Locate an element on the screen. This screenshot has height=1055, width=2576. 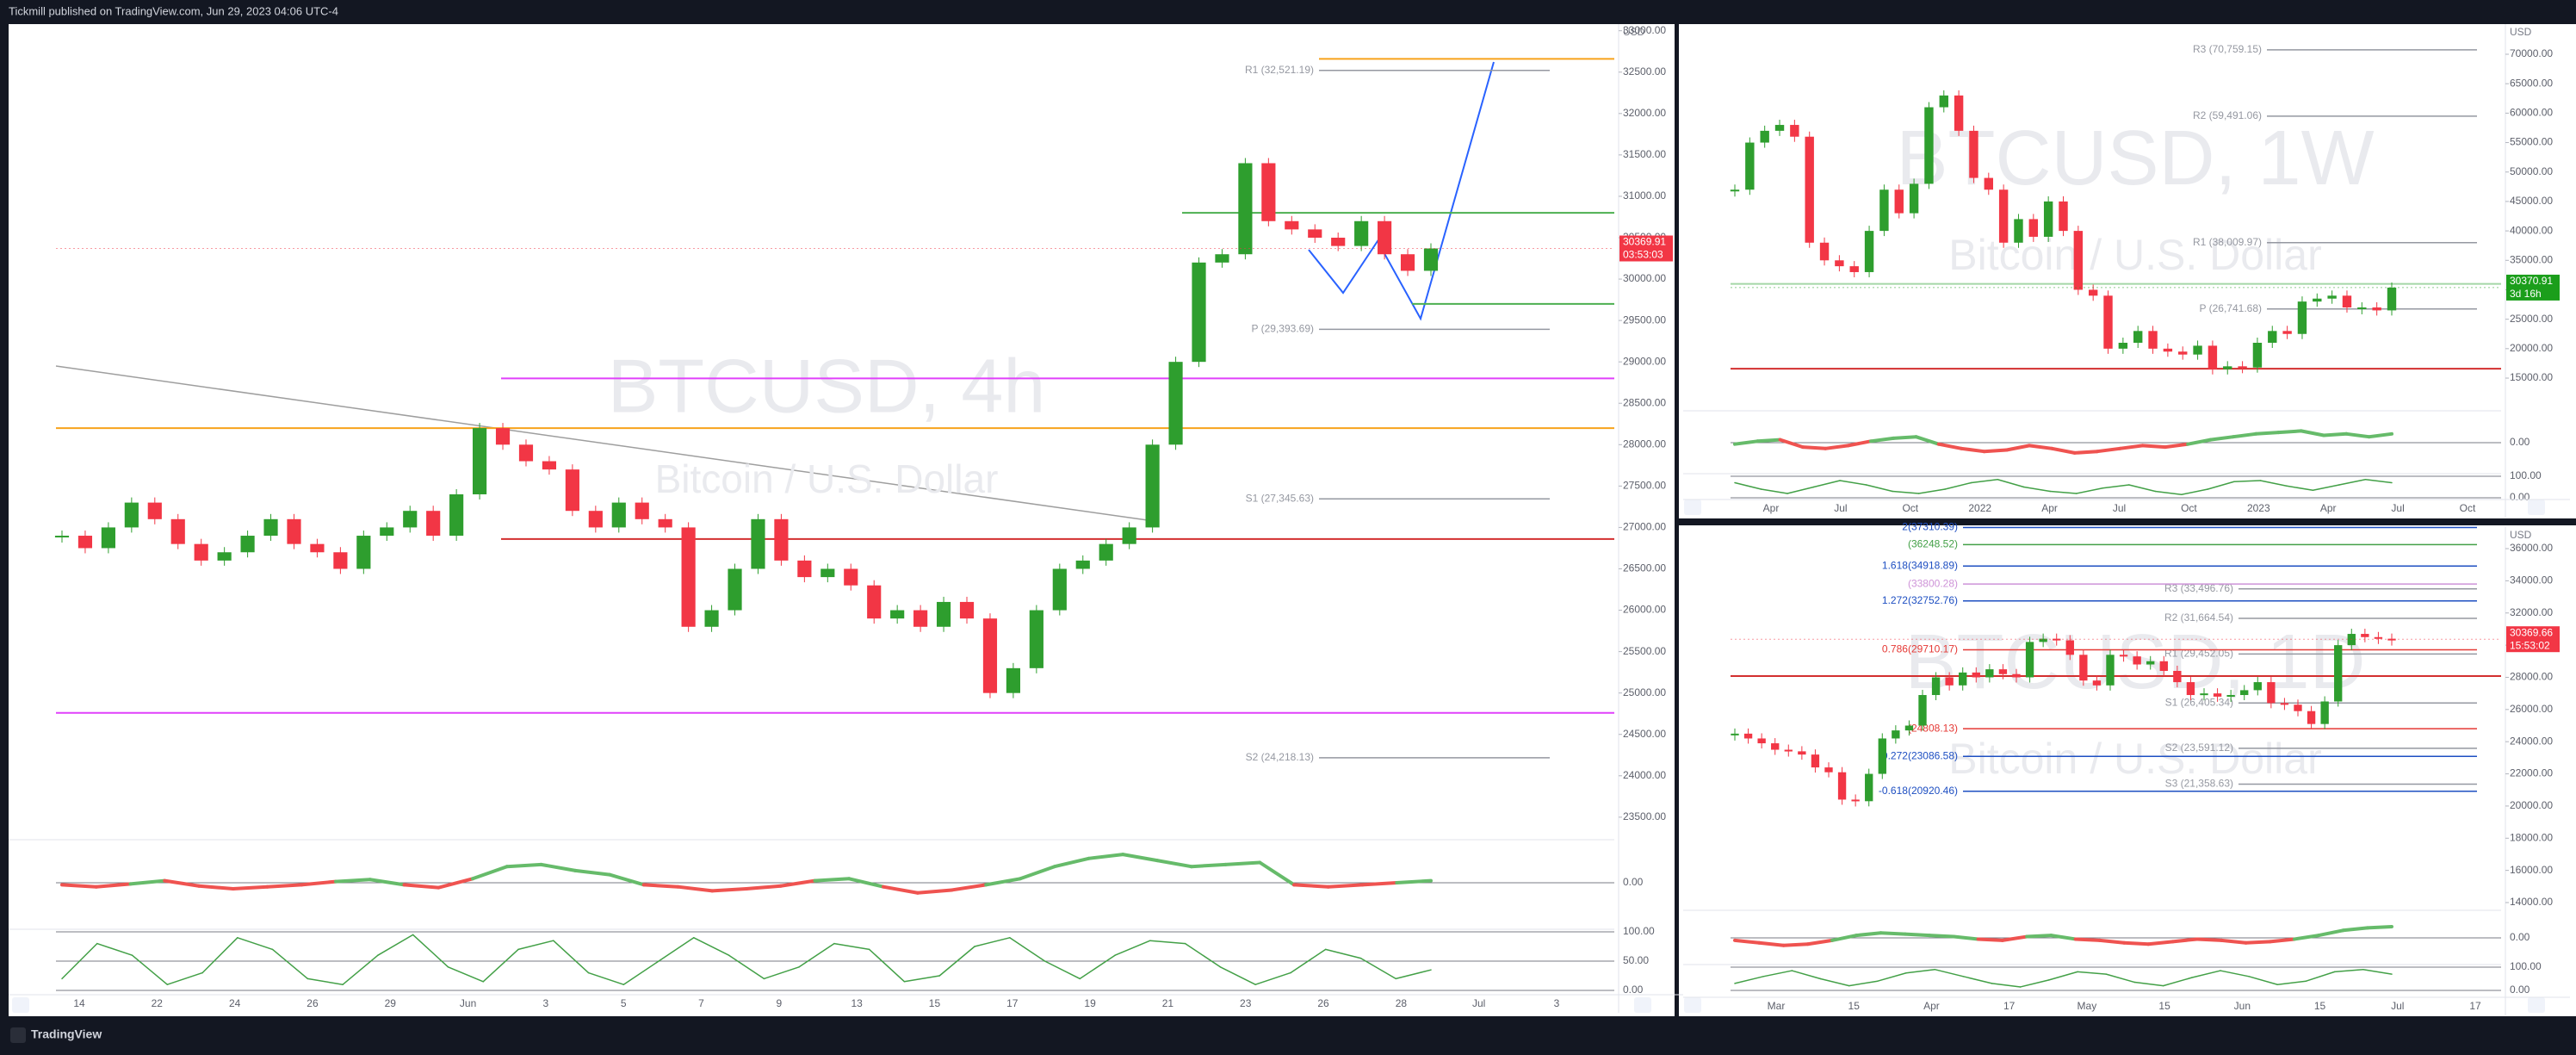
osc-tick-label: 50.00 is located at coordinates (1636, 960).